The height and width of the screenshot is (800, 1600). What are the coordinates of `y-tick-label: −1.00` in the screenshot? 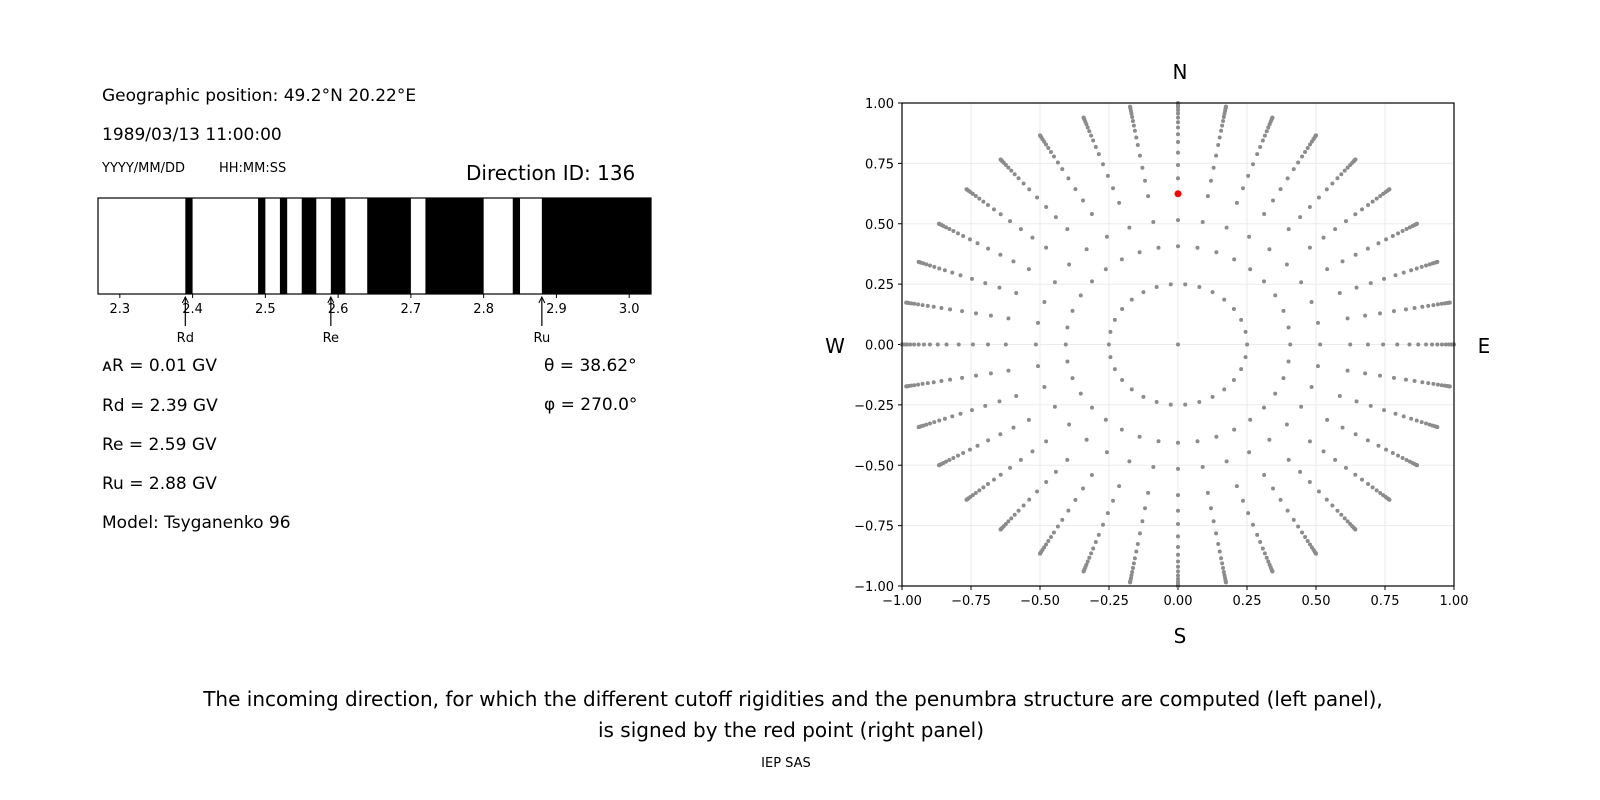 It's located at (874, 587).